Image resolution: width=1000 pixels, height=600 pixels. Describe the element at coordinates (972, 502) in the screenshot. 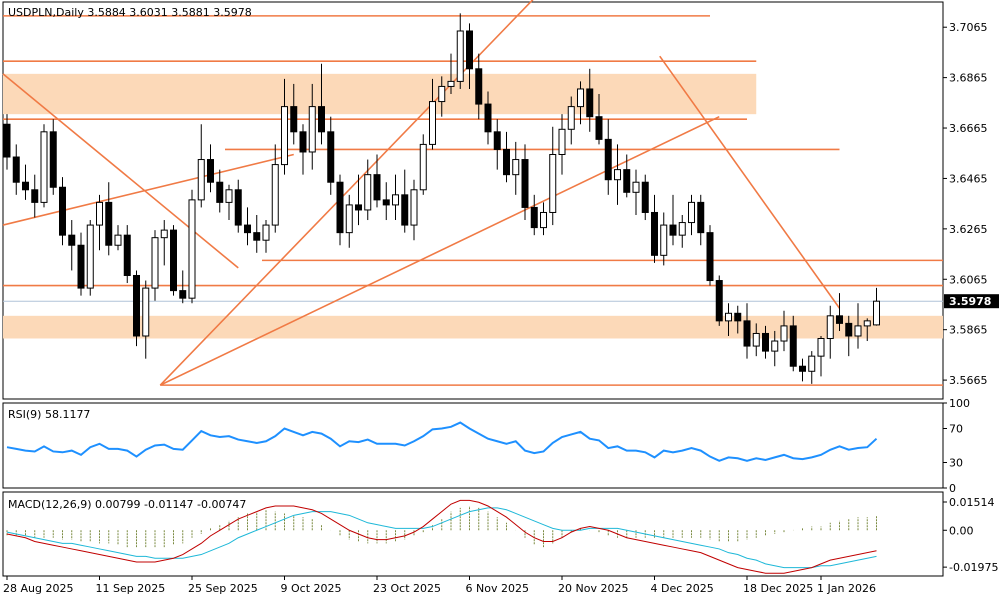

I see `macd-axis-tick-label: 0.01514` at that location.